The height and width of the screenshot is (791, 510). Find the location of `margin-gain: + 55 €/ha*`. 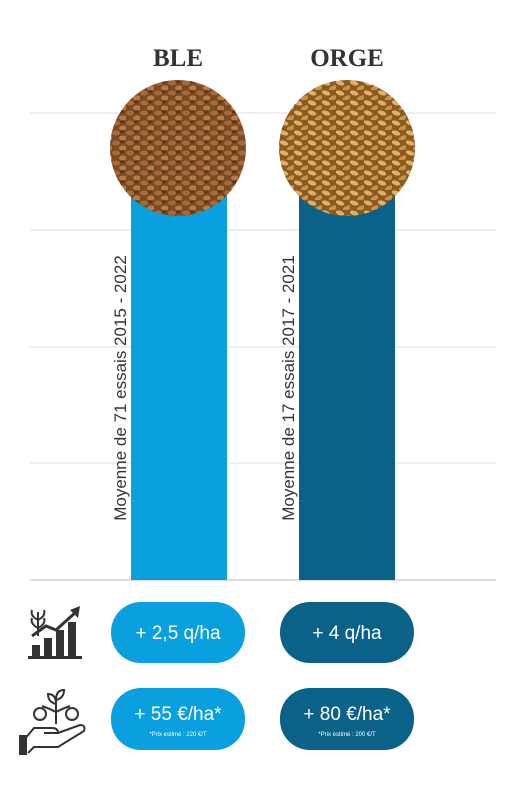

margin-gain: + 55 €/ha* is located at coordinates (178, 714).